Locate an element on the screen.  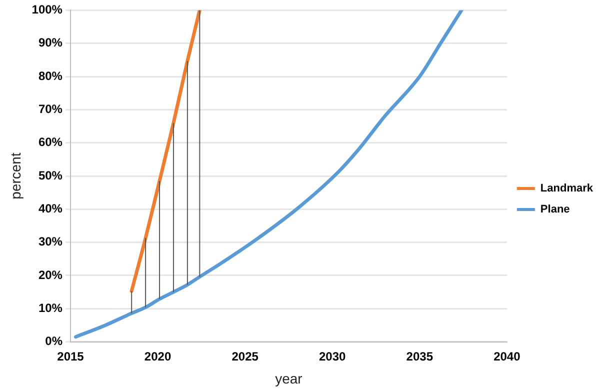
y-tick-label: 70% is located at coordinates (50, 109).